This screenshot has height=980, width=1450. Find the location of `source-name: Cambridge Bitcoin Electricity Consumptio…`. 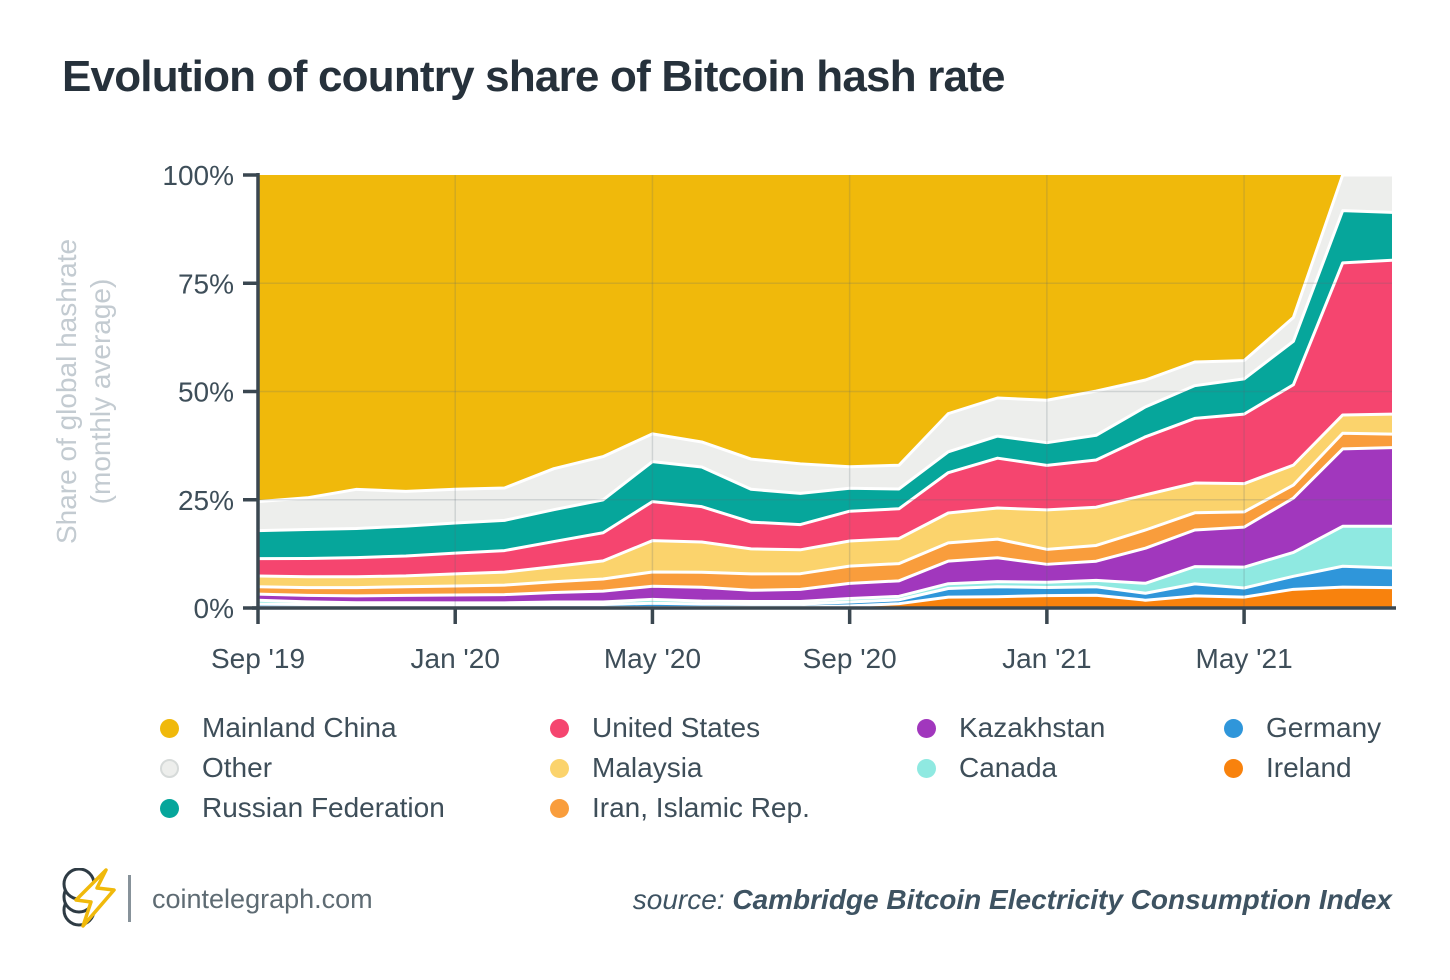

source-name: Cambridge Bitcoin Electricity Consumptio… is located at coordinates (1062, 899).